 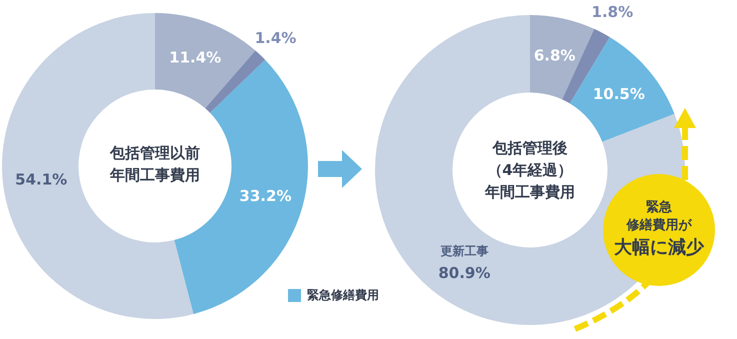 I want to click on data-label: 80.9%, so click(x=464, y=273).